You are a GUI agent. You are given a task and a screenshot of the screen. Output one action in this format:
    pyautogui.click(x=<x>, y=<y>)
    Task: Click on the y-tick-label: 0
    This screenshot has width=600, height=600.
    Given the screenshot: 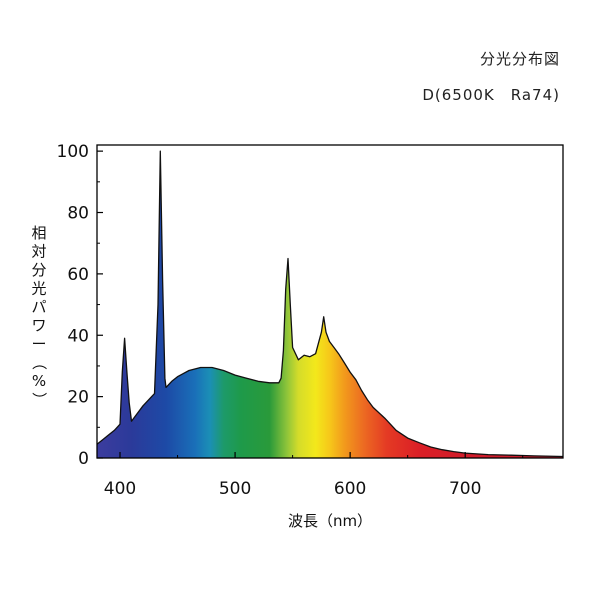 What is the action you would take?
    pyautogui.click(x=83, y=459)
    